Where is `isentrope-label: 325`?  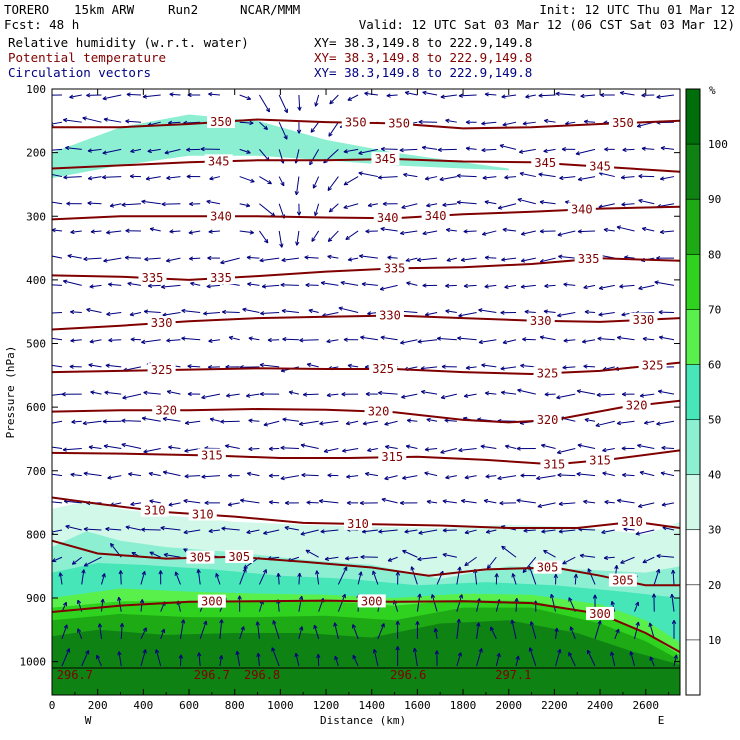
isentrope-label: 325 is located at coordinates (548, 373).